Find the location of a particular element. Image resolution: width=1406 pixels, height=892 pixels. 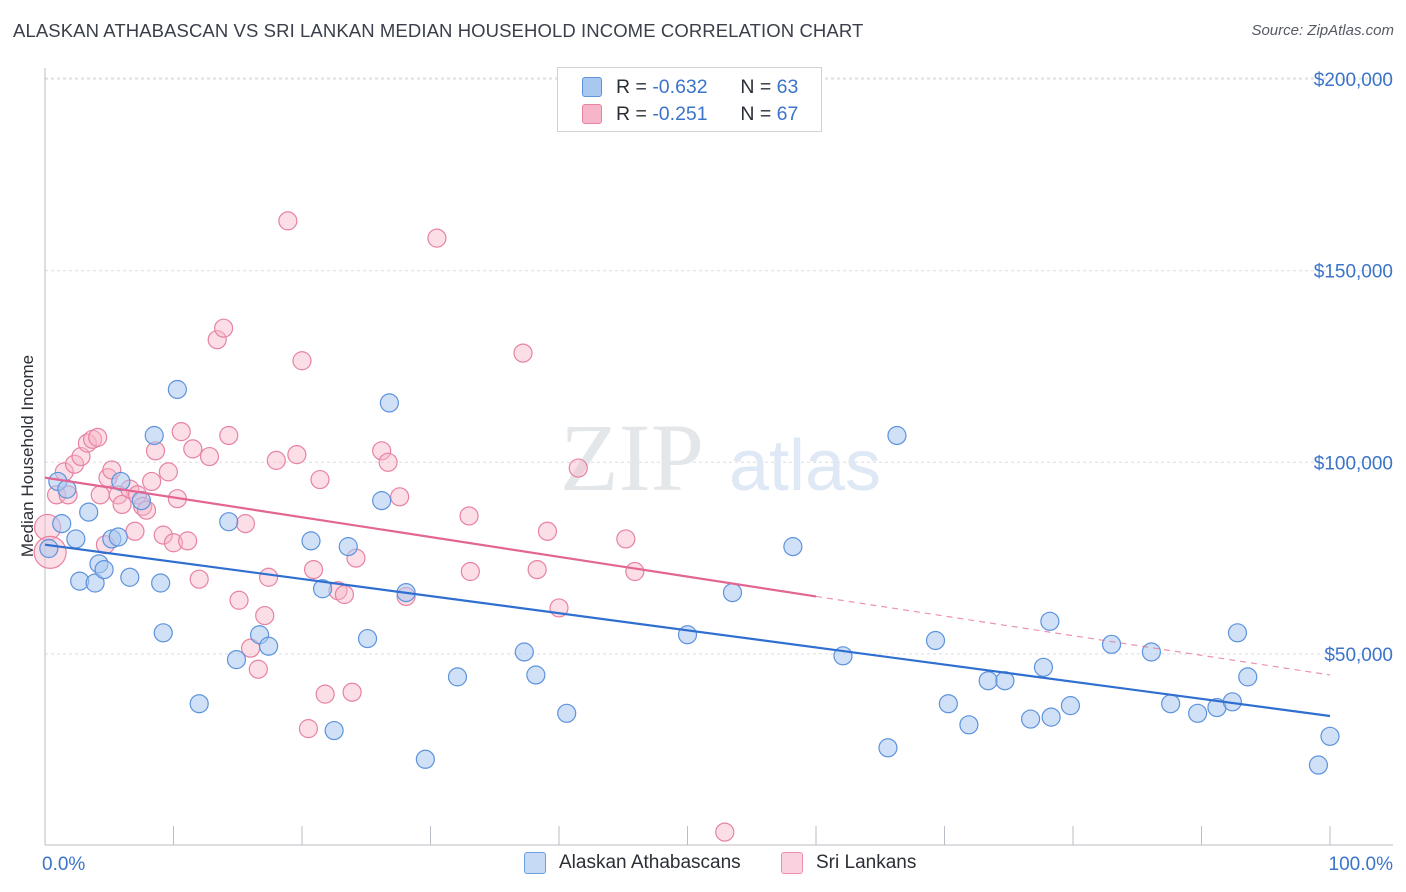

watermark-zip: ZIP is located at coordinates (632, 457).